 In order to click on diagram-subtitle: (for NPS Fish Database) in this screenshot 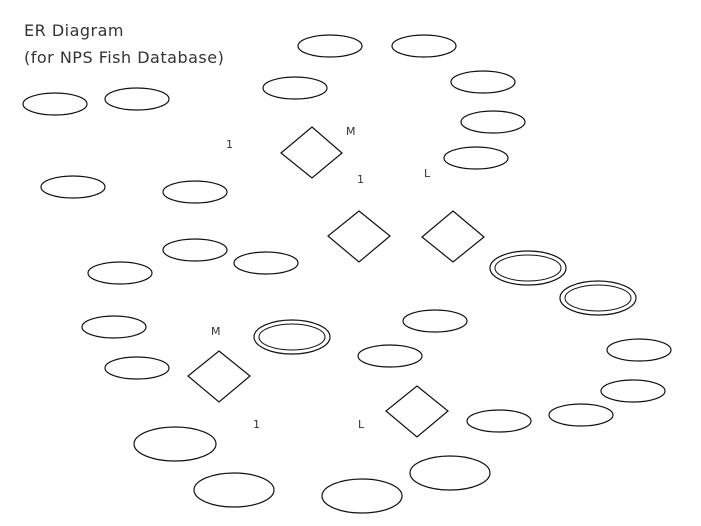, I will do `click(124, 57)`.